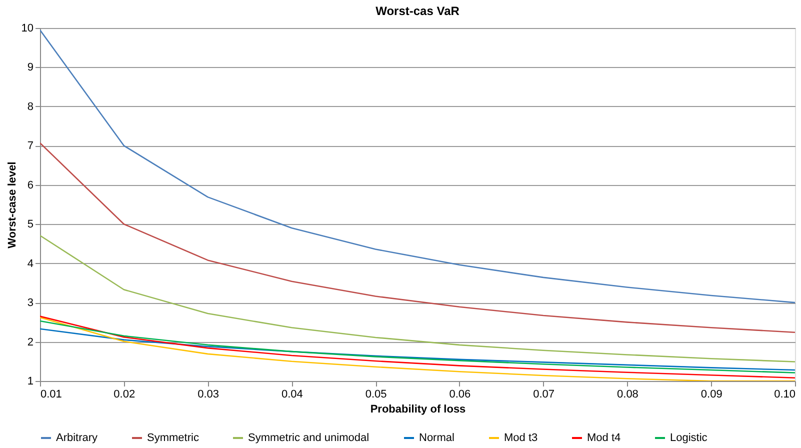 The height and width of the screenshot is (448, 801). I want to click on legend-label: Logistic, so click(689, 438).